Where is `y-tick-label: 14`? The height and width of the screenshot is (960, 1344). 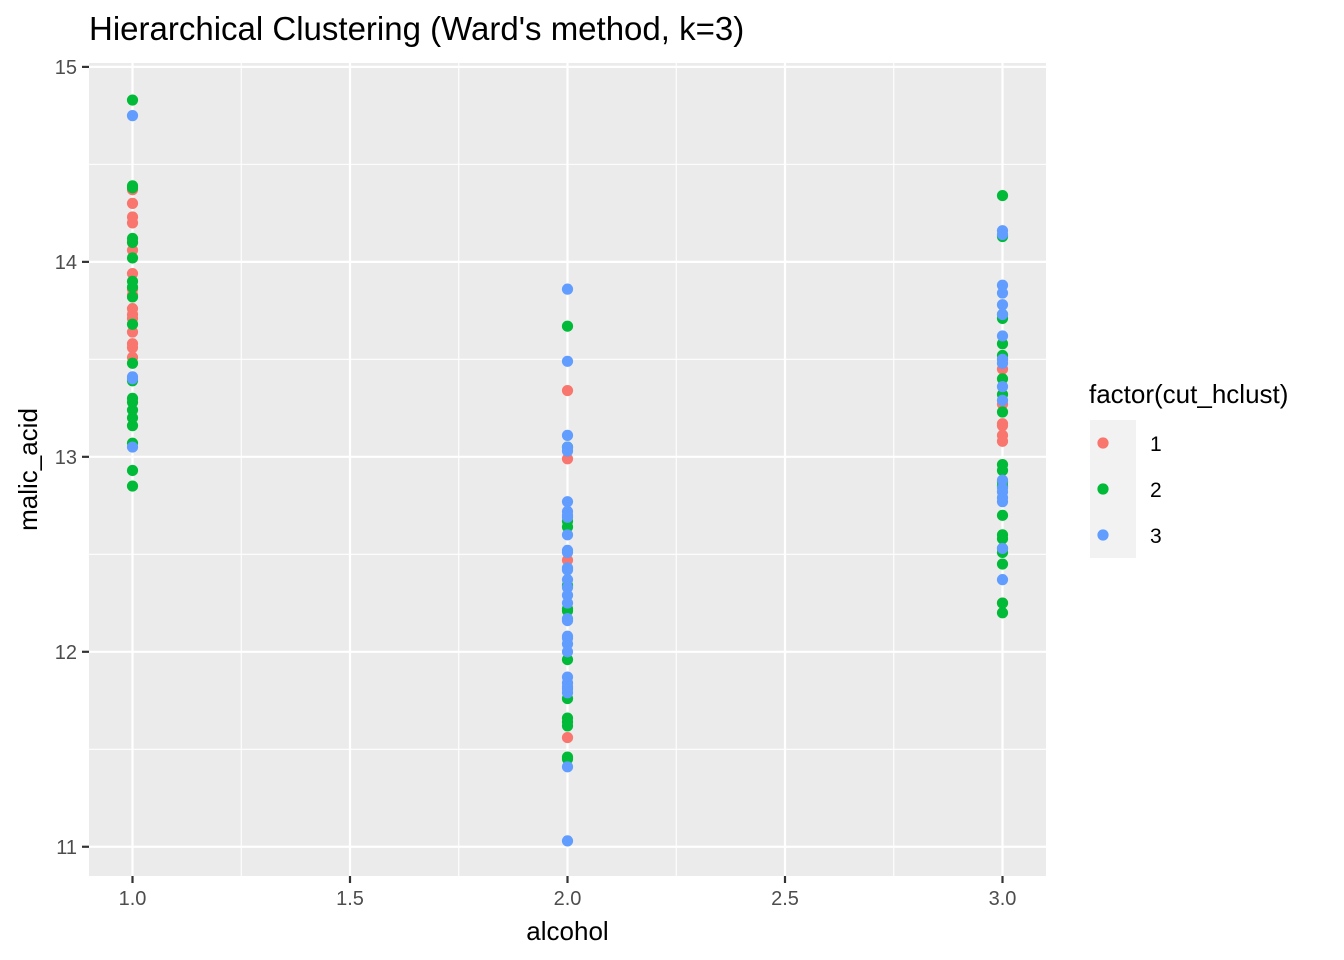
y-tick-label: 14 is located at coordinates (66, 263).